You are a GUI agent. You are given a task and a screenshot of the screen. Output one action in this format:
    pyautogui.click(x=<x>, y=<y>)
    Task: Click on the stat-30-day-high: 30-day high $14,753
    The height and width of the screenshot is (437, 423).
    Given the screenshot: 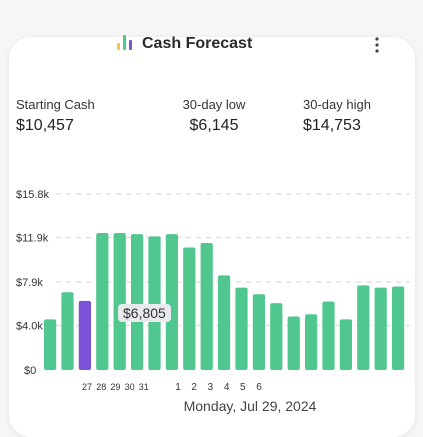 What is the action you would take?
    pyautogui.click(x=337, y=116)
    